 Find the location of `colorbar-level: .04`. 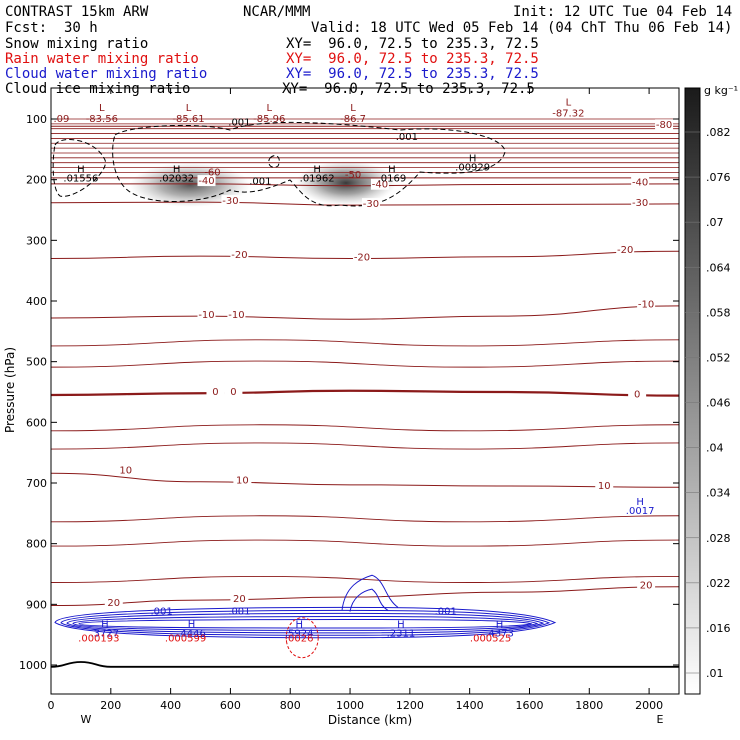

colorbar-level: .04 is located at coordinates (715, 448).